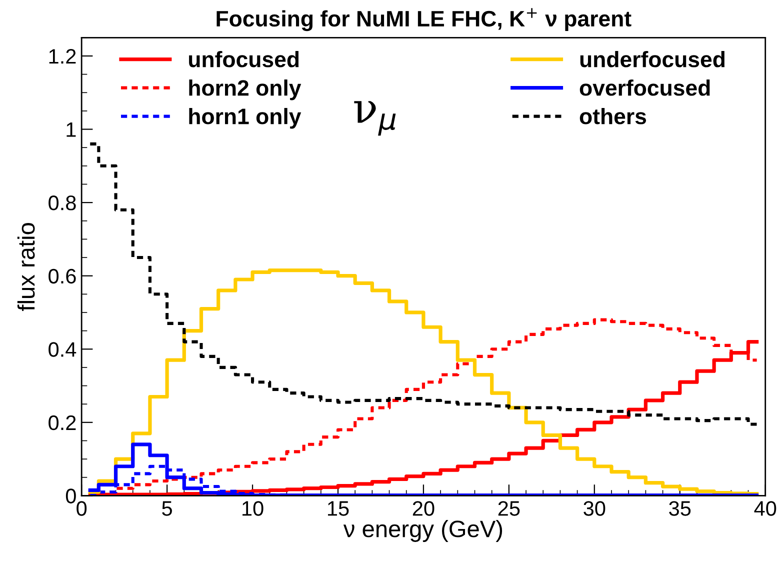 The image size is (777, 562). I want to click on y-axis-title: flux ratio, so click(26, 267).